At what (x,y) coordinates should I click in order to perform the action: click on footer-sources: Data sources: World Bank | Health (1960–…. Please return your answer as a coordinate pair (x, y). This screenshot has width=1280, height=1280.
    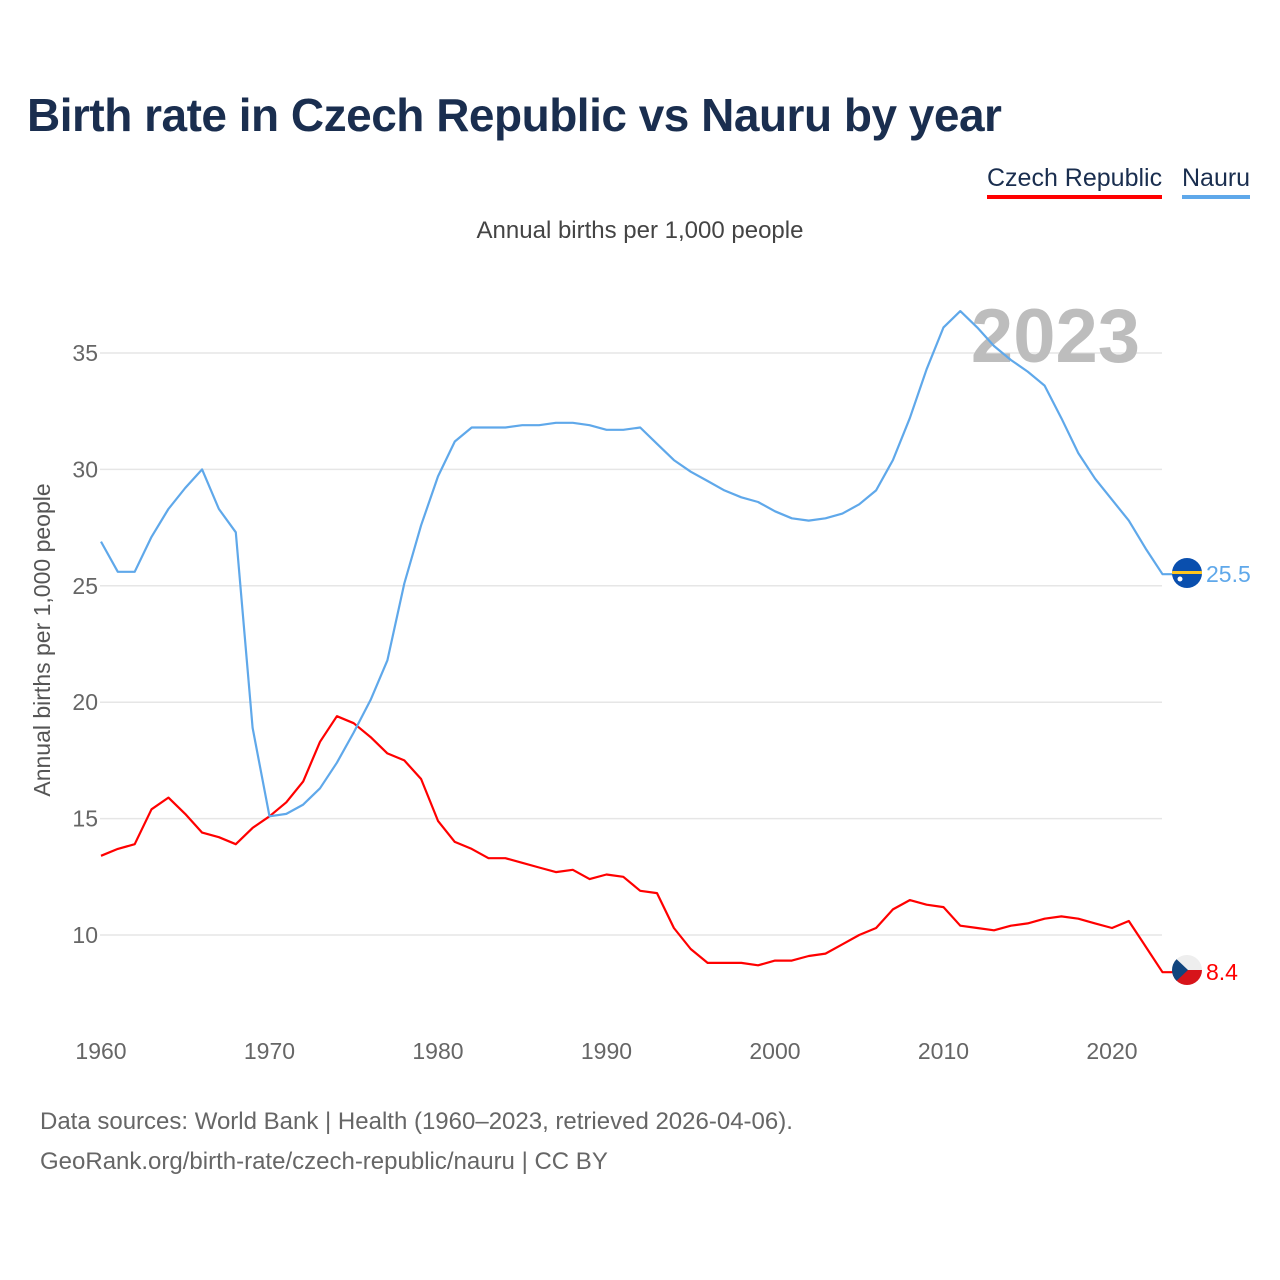
    Looking at the image, I should click on (416, 1121).